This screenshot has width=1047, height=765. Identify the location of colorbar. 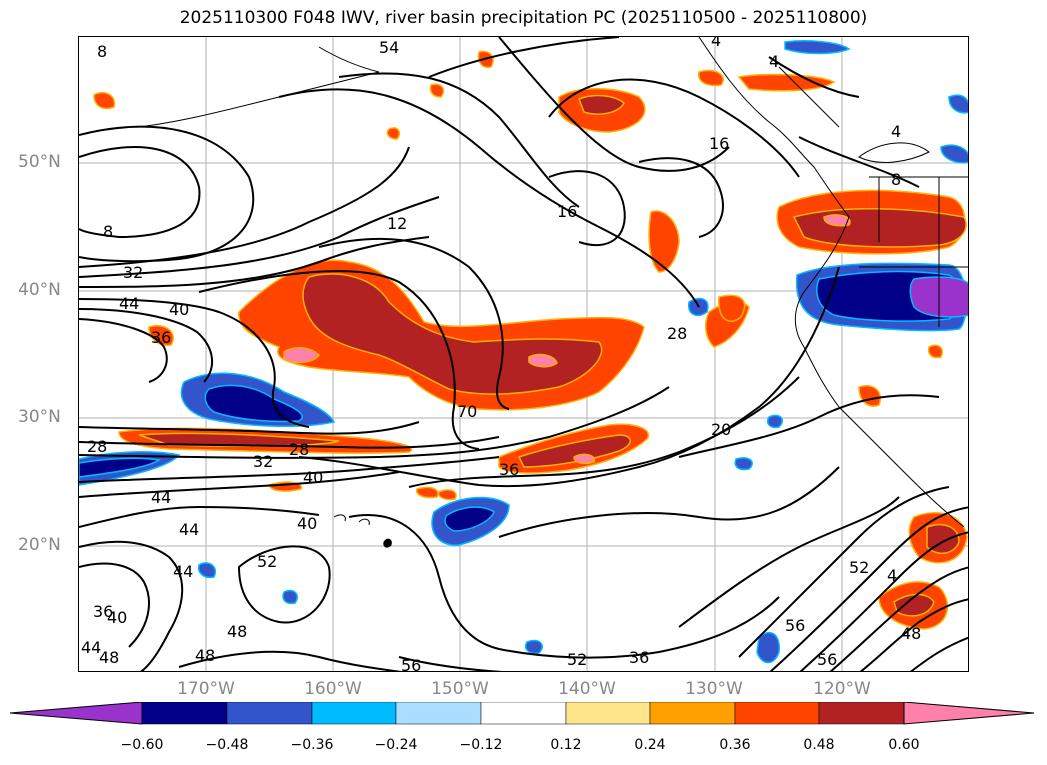
(522, 713).